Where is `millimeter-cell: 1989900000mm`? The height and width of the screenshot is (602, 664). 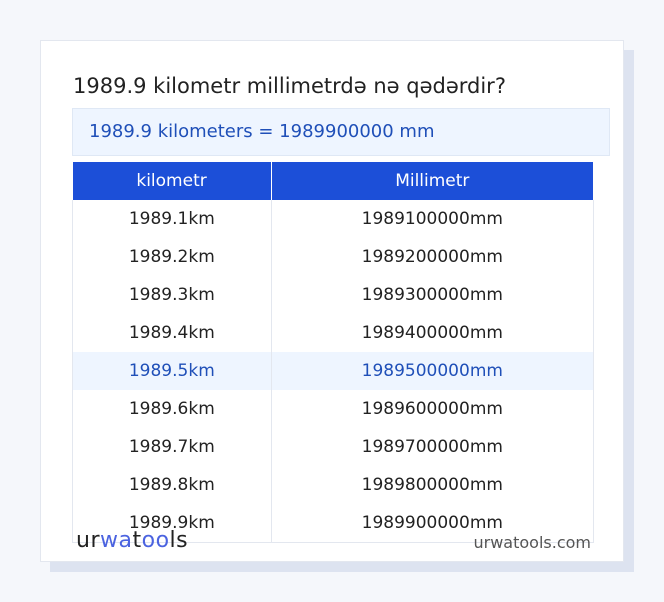 millimeter-cell: 1989900000mm is located at coordinates (432, 523).